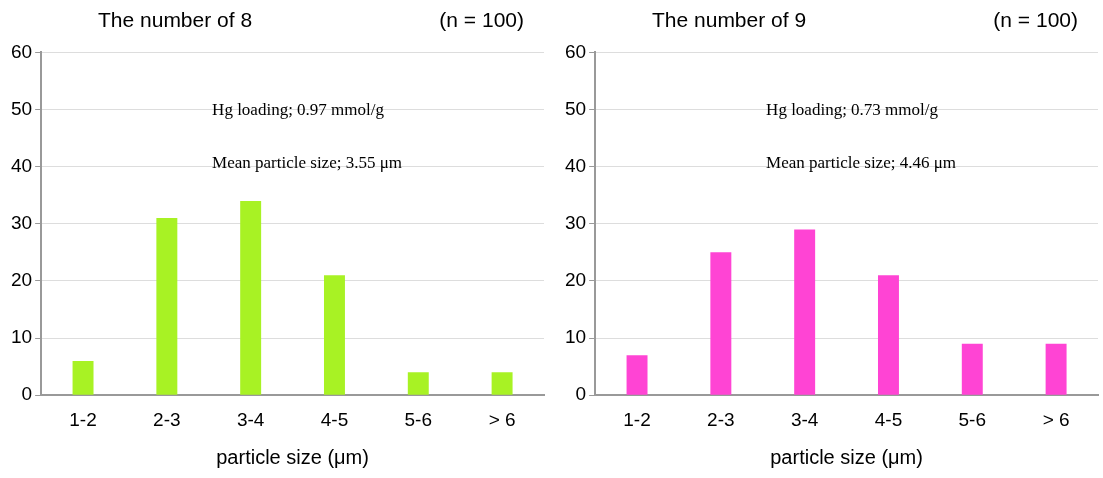 The width and height of the screenshot is (1103, 478). Describe the element at coordinates (861, 162) in the screenshot. I see `annotation: Mean particle size; 4.46 μm` at that location.